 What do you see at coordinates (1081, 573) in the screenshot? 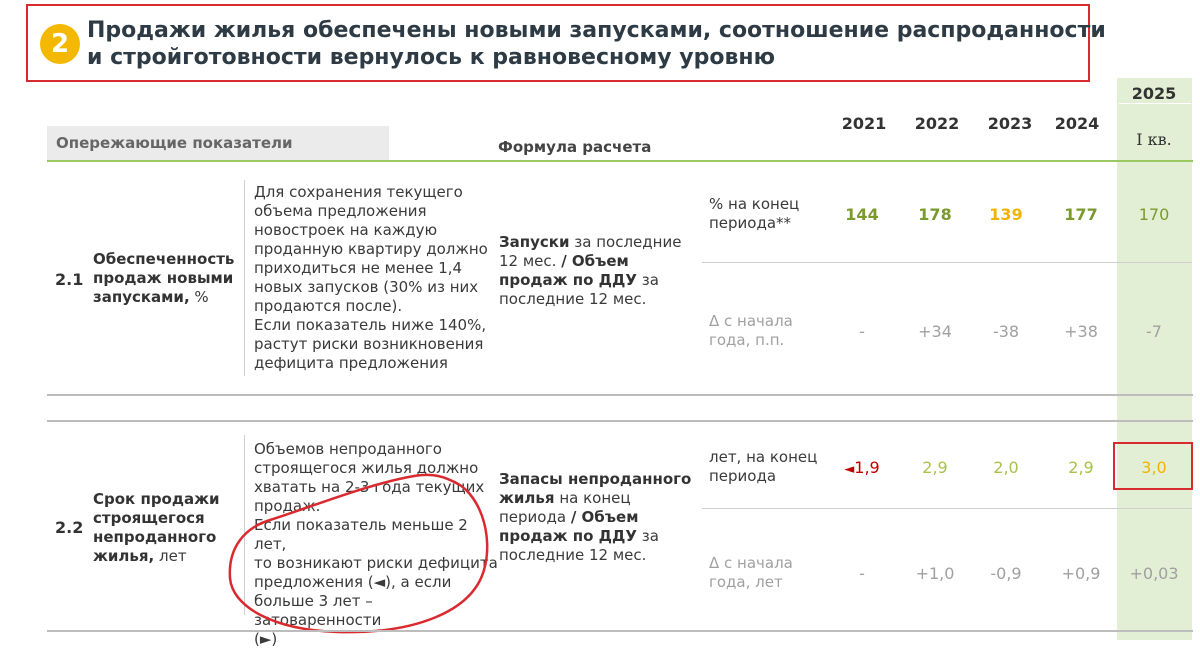
I see `delta-2024: +0,9` at bounding box center [1081, 573].